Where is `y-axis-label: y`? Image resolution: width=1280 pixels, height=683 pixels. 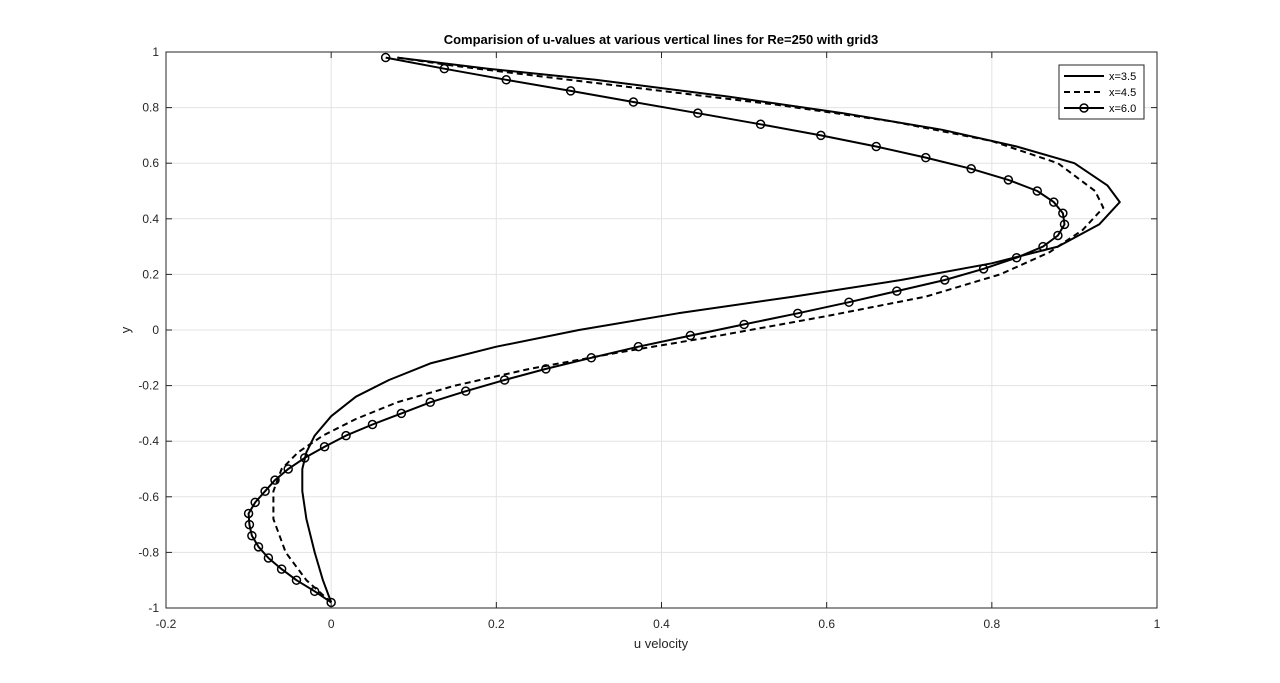 y-axis-label: y is located at coordinates (125, 329).